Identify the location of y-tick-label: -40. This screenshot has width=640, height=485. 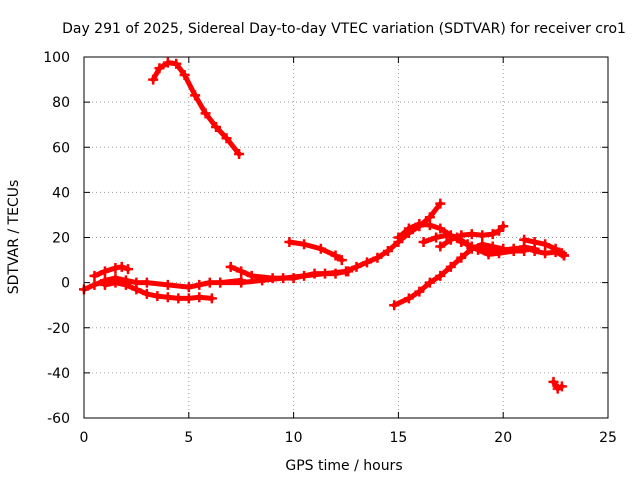
(58, 374).